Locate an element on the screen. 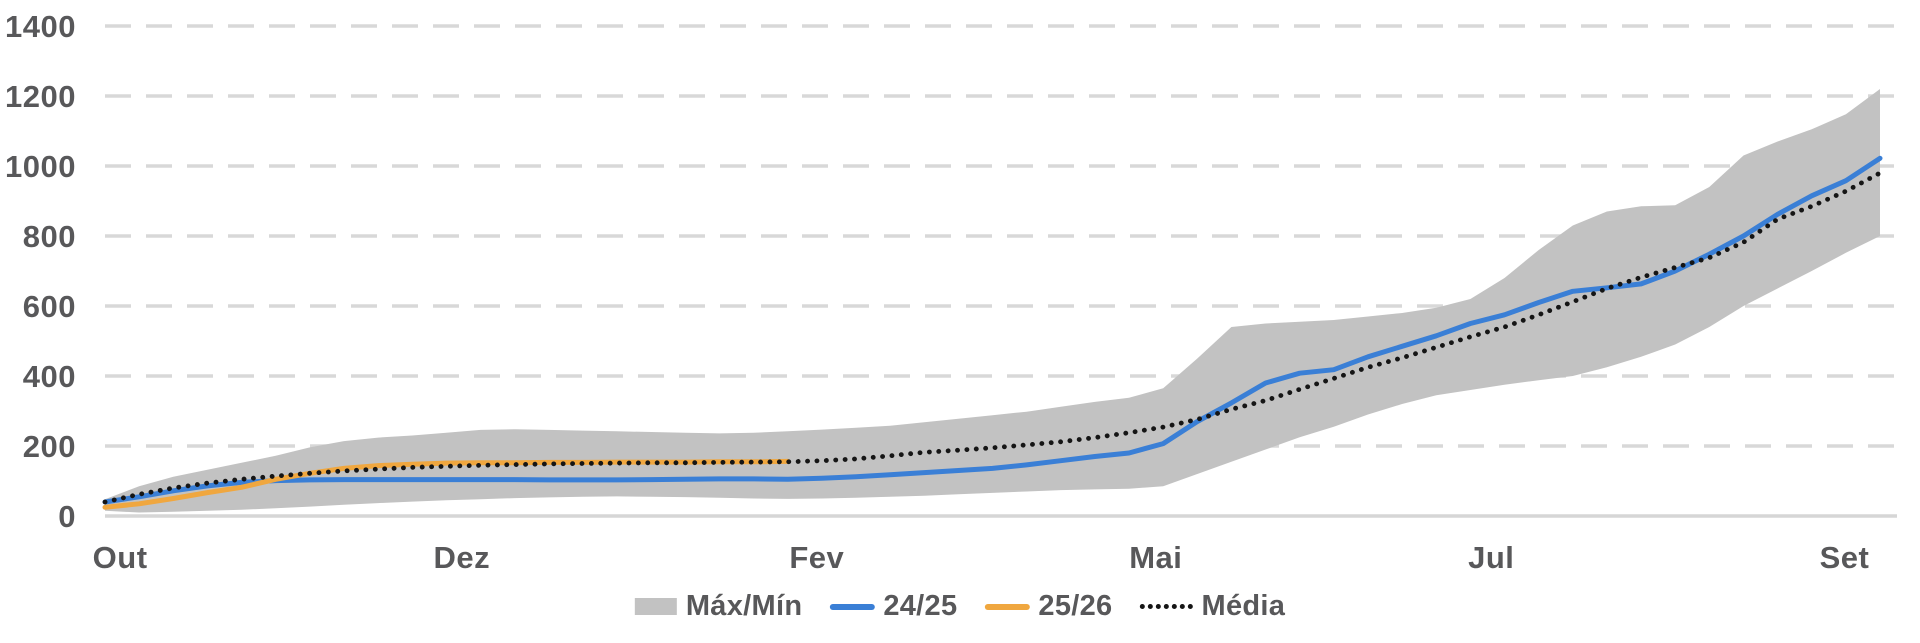 This screenshot has height=643, width=1920. y-tick-label: 1000 is located at coordinates (40, 166).